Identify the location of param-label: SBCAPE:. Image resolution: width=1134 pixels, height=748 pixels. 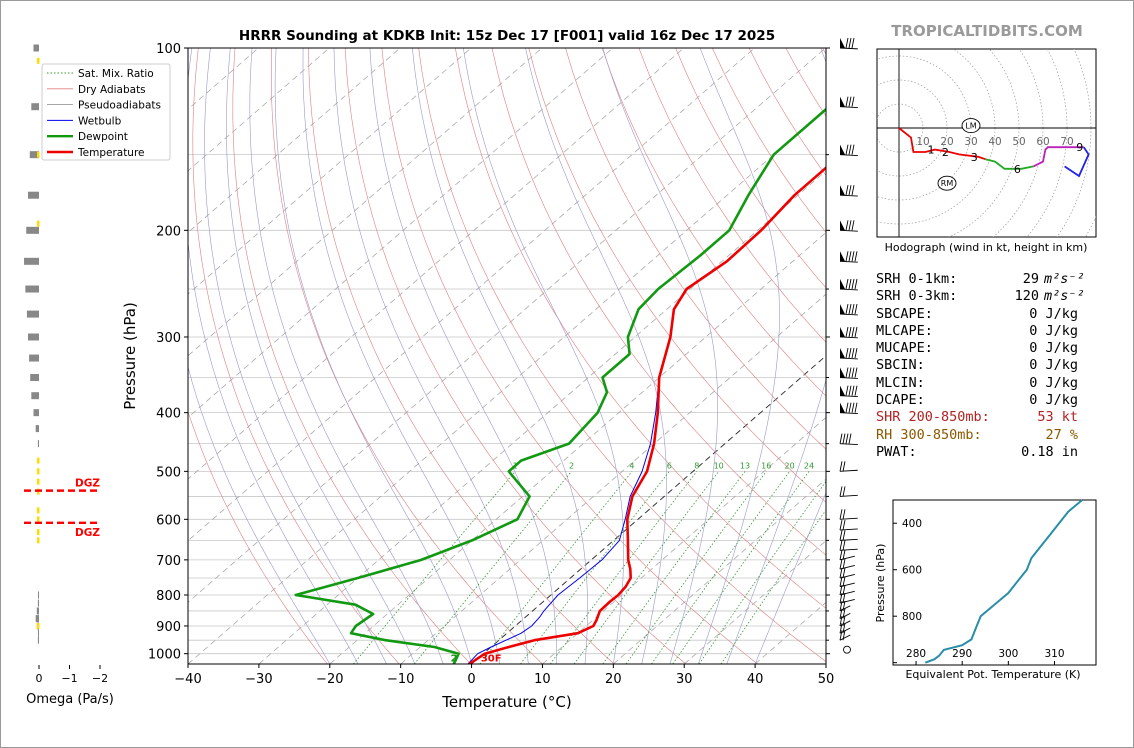
(904, 313).